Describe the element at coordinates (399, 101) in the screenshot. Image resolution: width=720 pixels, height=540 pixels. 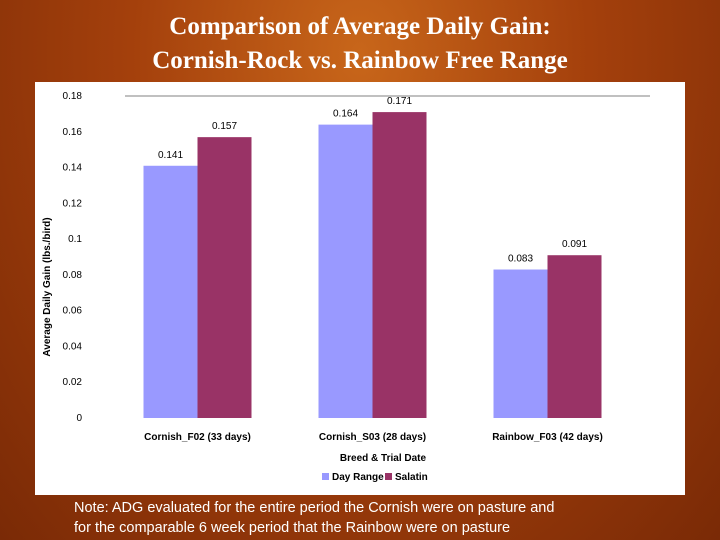
I see `data-label: 0.171` at that location.